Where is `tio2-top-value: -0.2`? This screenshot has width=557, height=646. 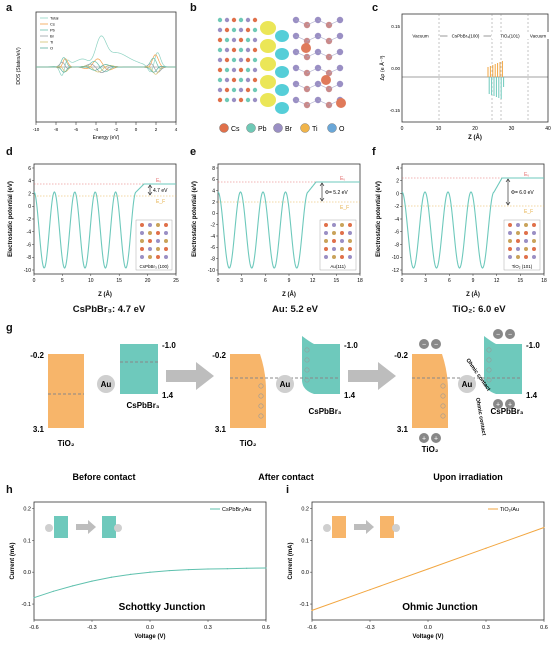 tio2-top-value: -0.2 is located at coordinates (401, 355).